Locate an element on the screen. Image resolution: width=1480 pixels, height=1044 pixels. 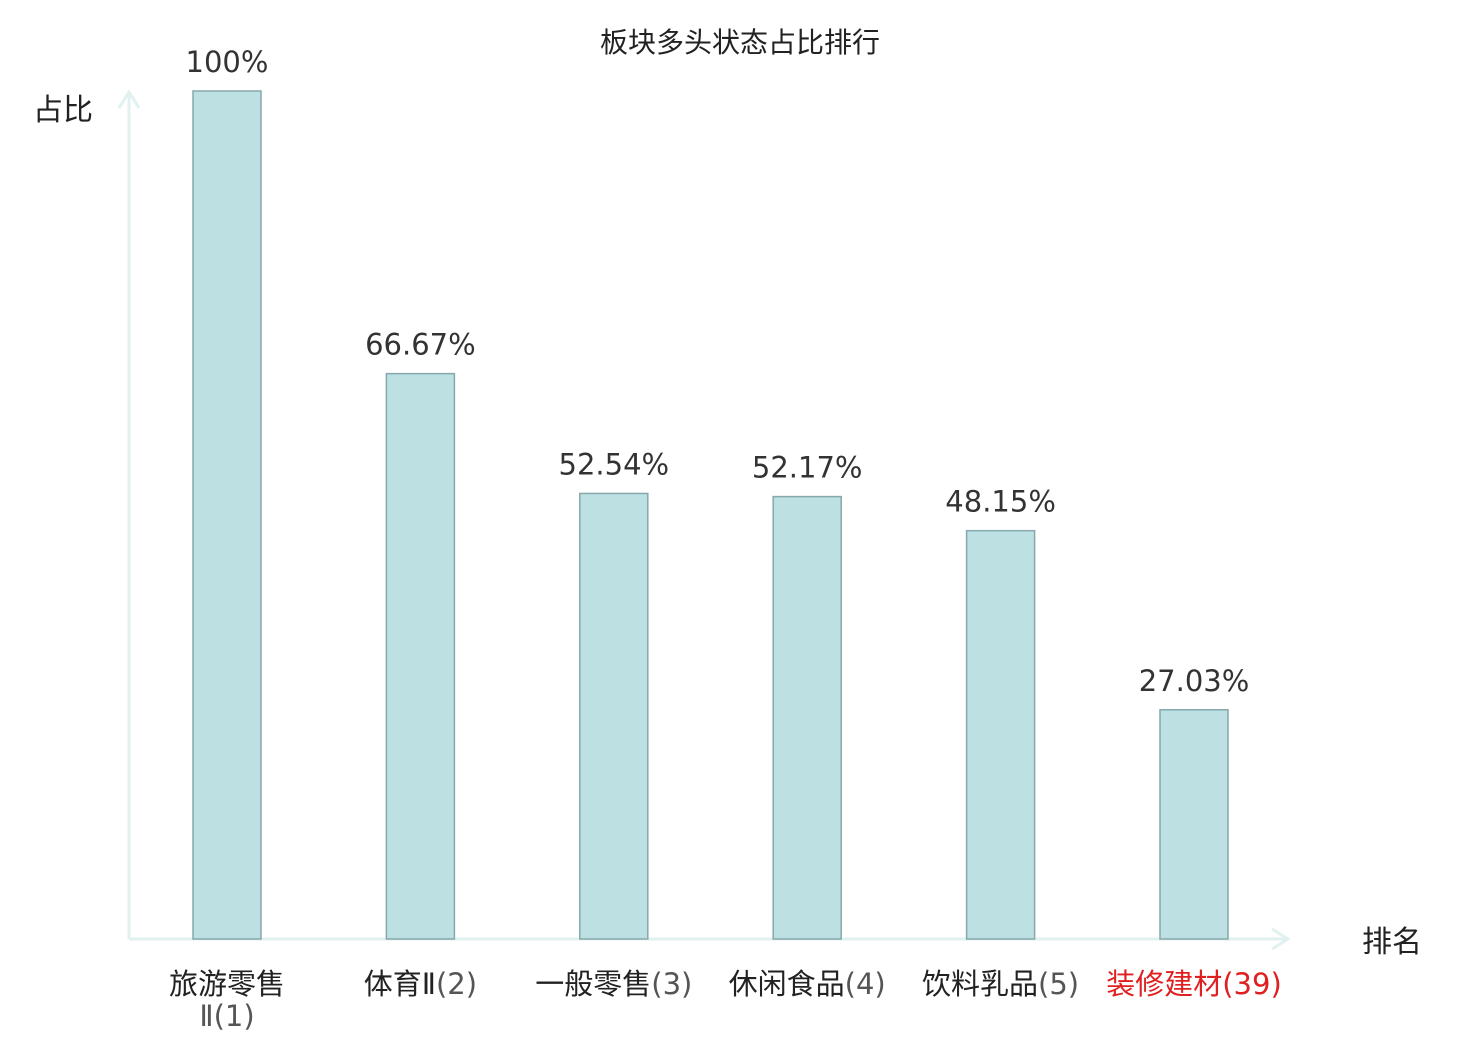
x-tick-rank: (4) is located at coordinates (865, 984).